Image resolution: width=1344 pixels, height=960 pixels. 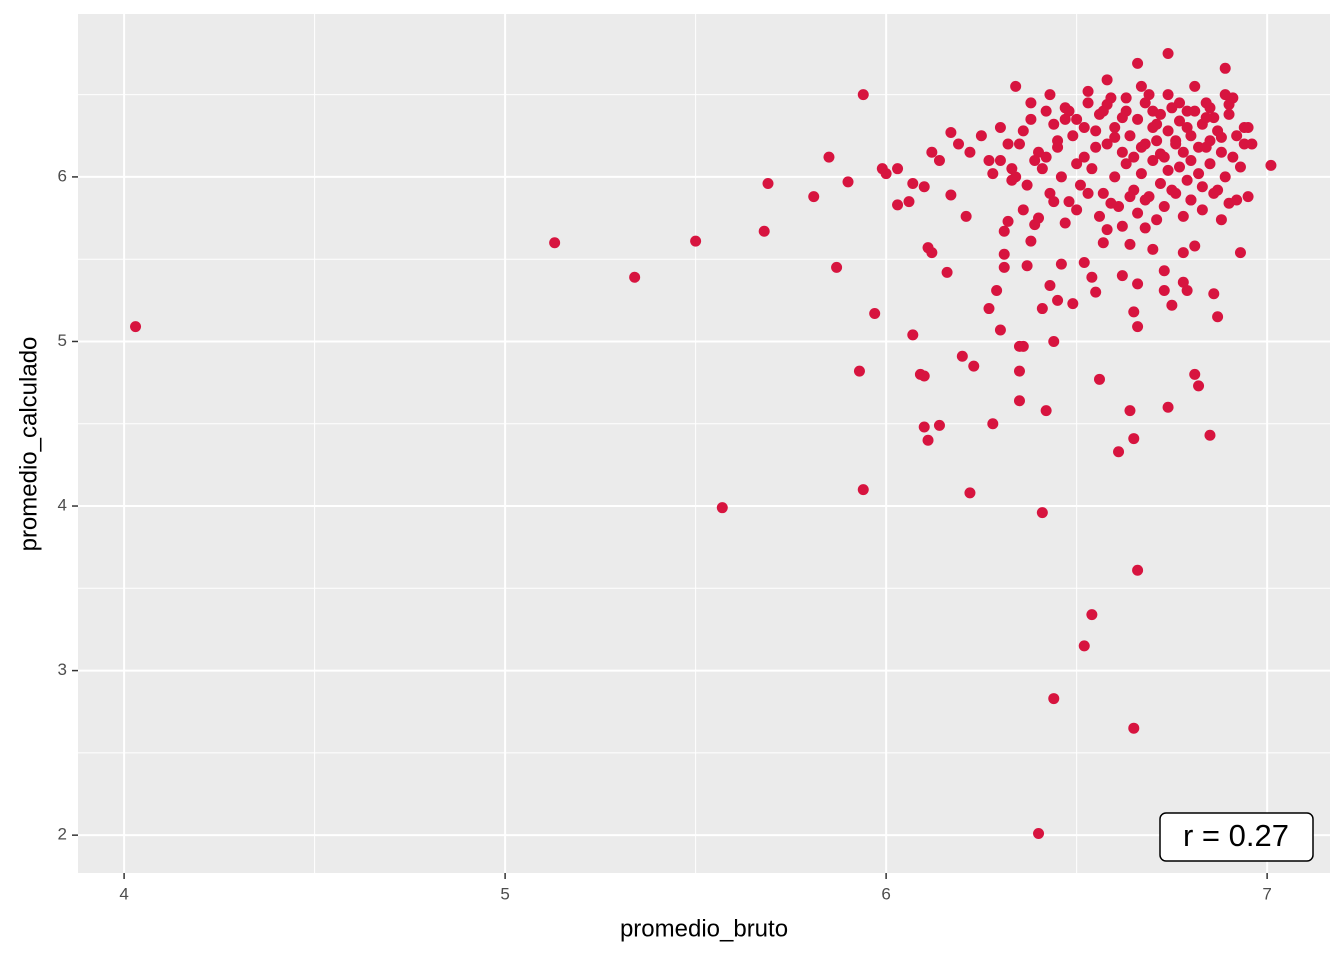 I want to click on x-tick-label: 7, so click(x=1266, y=893).